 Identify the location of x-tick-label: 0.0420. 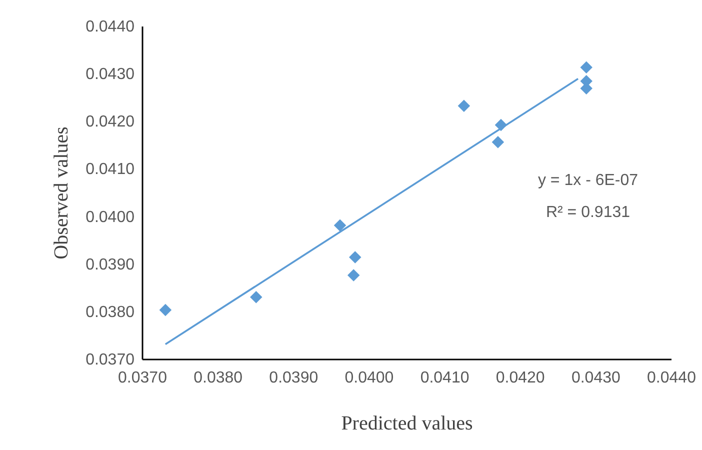
(520, 378).